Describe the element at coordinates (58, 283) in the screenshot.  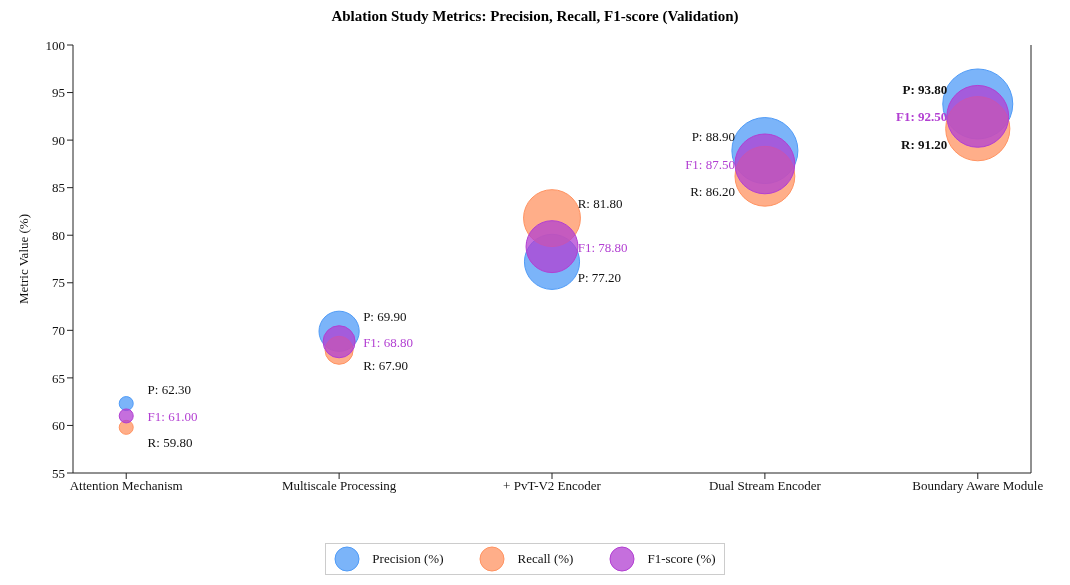
I see `y-tick-label: 75` at that location.